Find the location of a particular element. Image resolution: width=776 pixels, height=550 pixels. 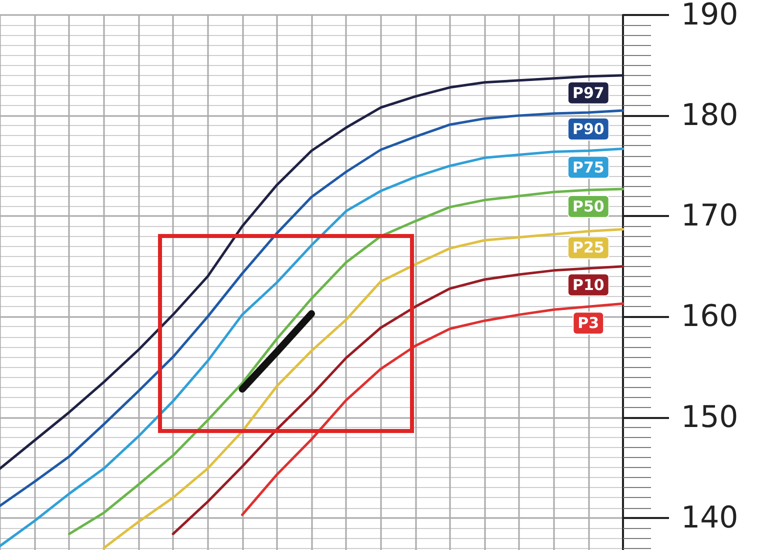

series-label: P25 is located at coordinates (588, 247).